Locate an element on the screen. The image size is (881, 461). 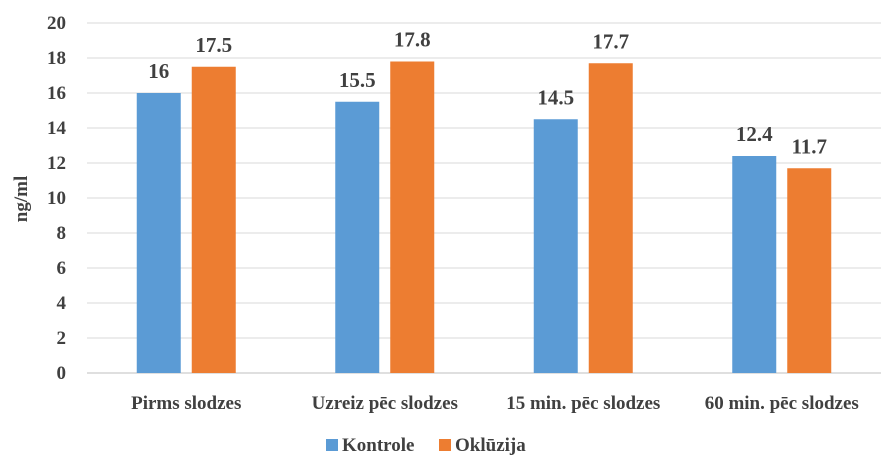
y-tick-label: 4 is located at coordinates (62, 303).